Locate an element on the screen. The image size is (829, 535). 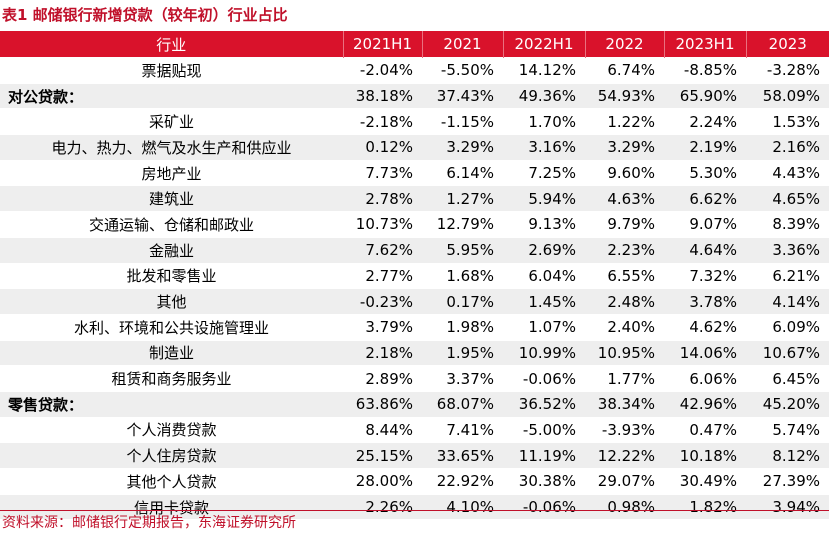
cell-value: 10.99% is located at coordinates (544, 352).